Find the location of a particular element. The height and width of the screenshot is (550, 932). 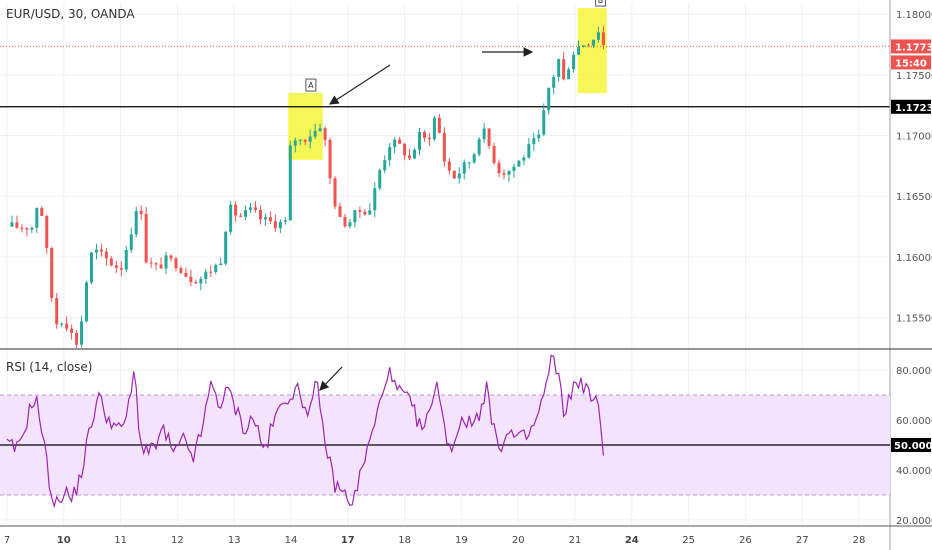

rsi-tick-label: 80.0000 is located at coordinates (914, 371).